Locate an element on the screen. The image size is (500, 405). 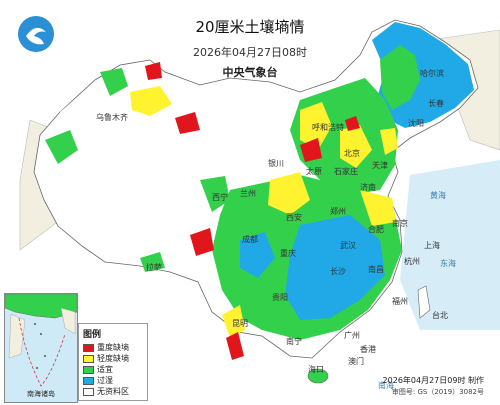
region-suitable-qh is located at coordinates (215, 194).